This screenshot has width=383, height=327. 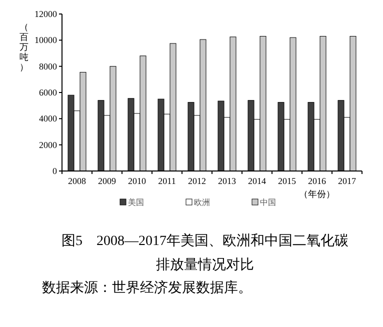 I want to click on x-tick-label: 2012, so click(x=197, y=181).